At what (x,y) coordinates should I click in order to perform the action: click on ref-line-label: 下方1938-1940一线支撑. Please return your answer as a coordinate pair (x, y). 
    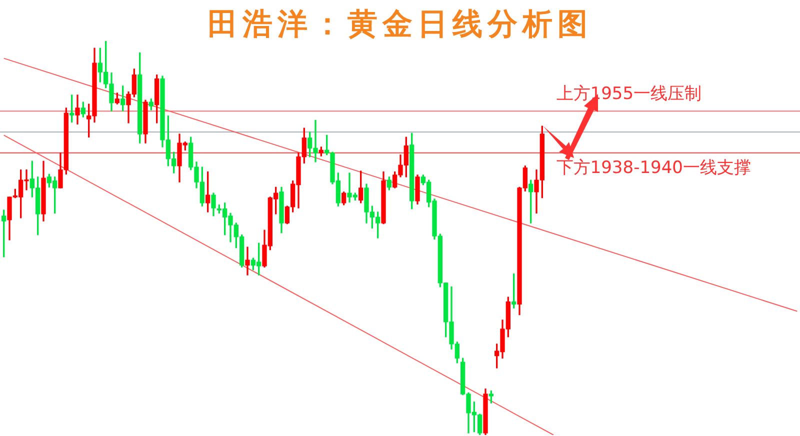
    Looking at the image, I should click on (653, 168).